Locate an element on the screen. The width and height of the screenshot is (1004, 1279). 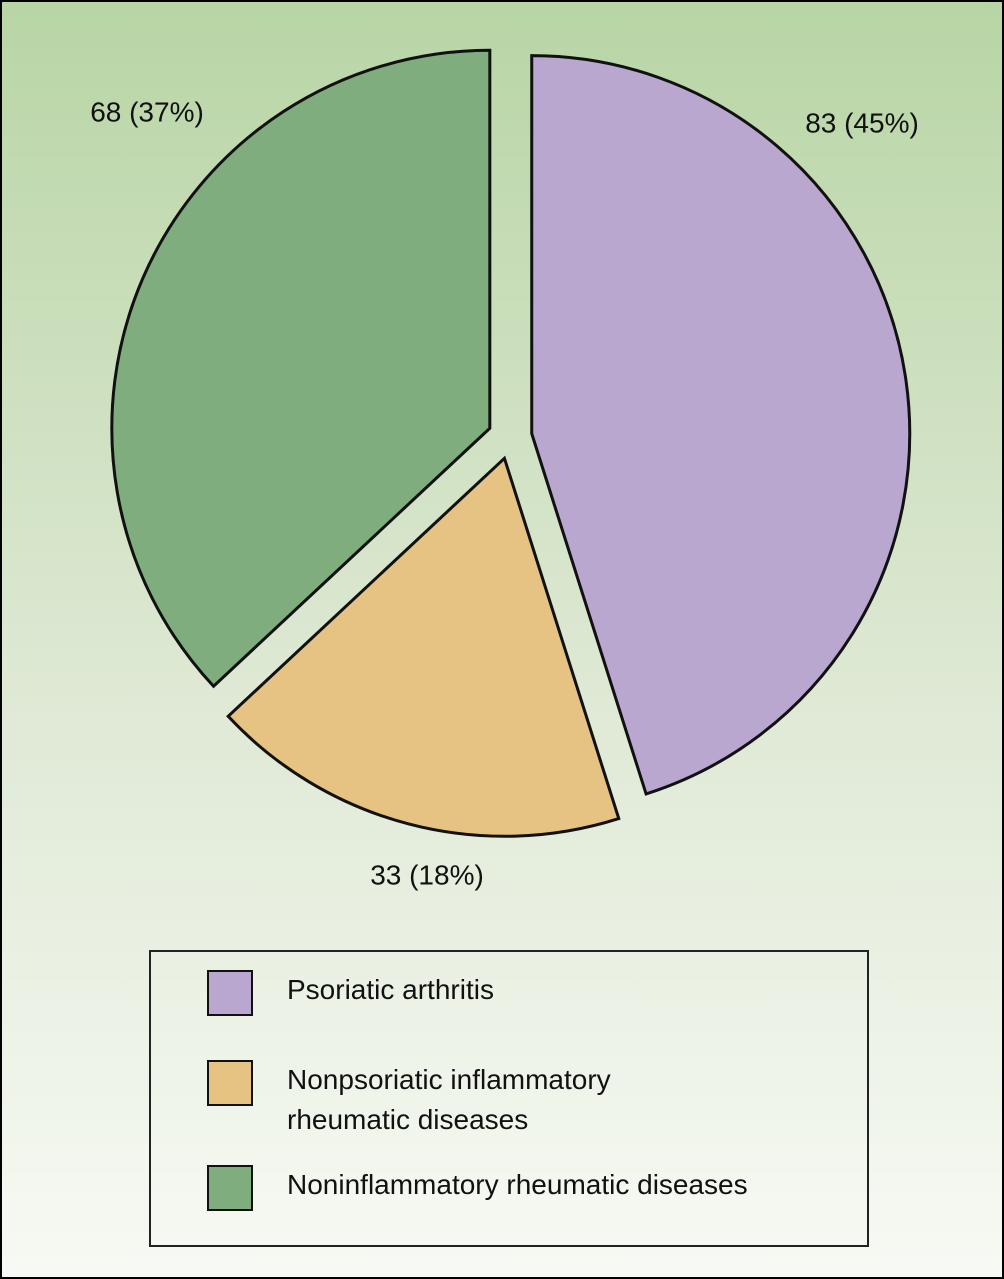
legend-entry: Psoriatic arthritis is located at coordinates (350, 993).